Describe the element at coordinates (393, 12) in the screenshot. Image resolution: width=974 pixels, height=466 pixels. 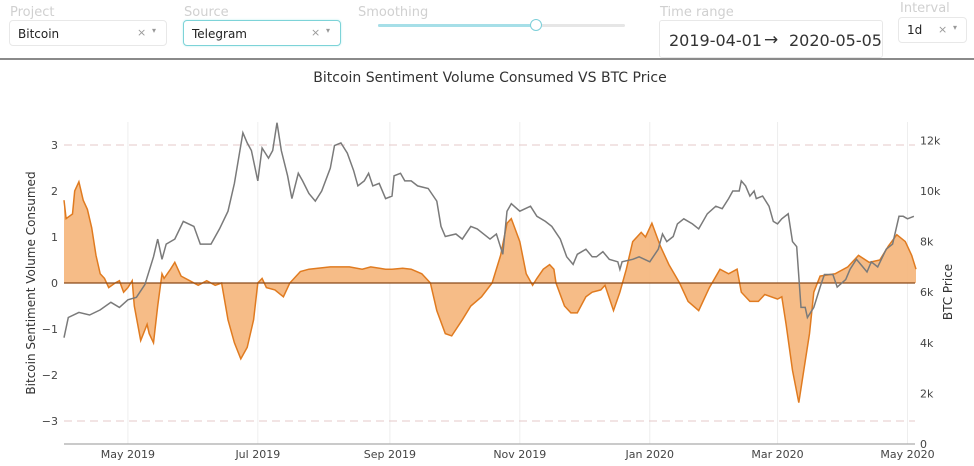
I see `smoothing-label: Smoothing` at that location.